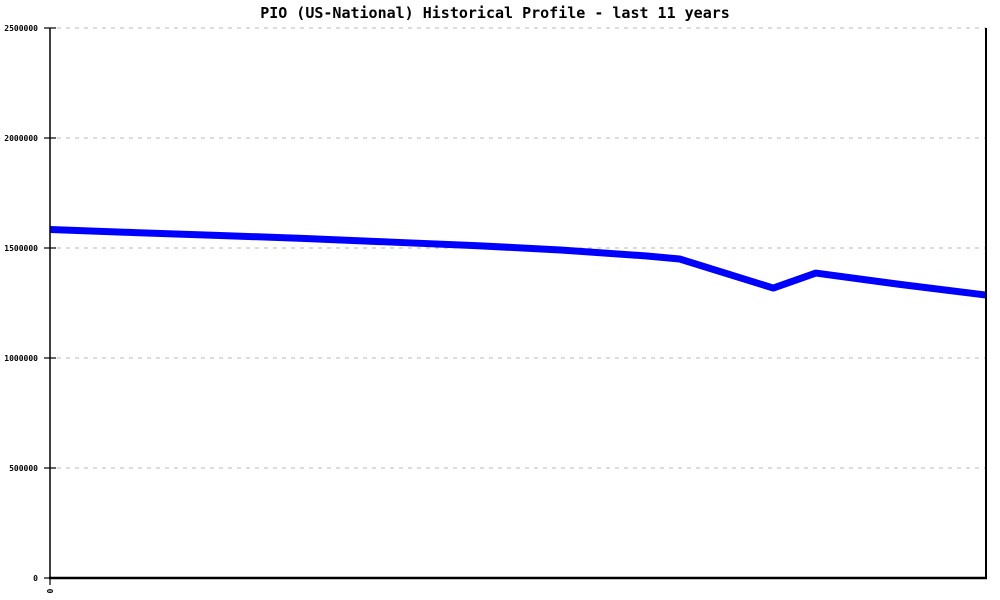 This screenshot has width=1000, height=600. What do you see at coordinates (518, 262) in the screenshot?
I see `data-line` at bounding box center [518, 262].